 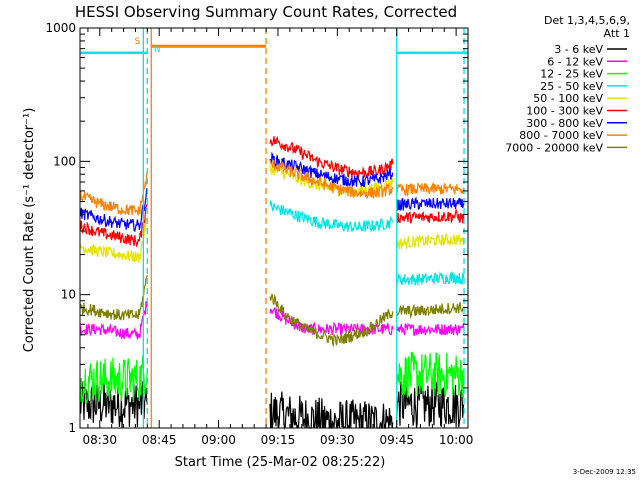 What do you see at coordinates (561, 135) in the screenshot?
I see `legend-label: 800 - 7000 keV` at bounding box center [561, 135].